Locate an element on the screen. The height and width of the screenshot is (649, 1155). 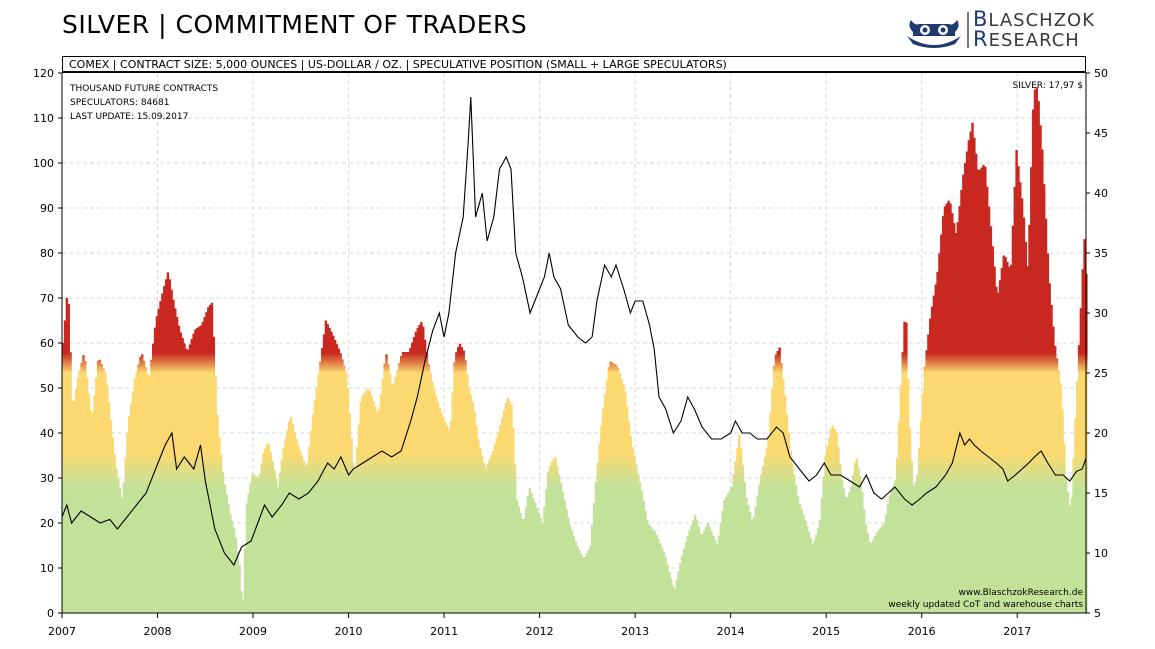
left-tick-label-0: 0 is located at coordinates (50, 613).